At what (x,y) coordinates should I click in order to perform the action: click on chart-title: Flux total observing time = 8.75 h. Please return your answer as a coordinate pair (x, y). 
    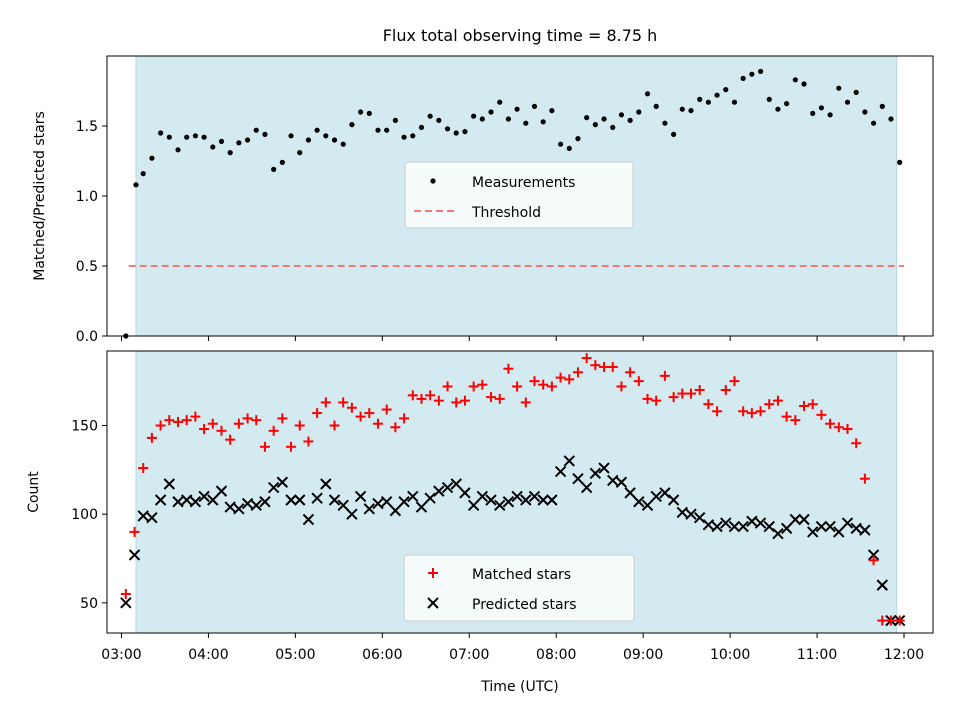
    Looking at the image, I should click on (520, 35).